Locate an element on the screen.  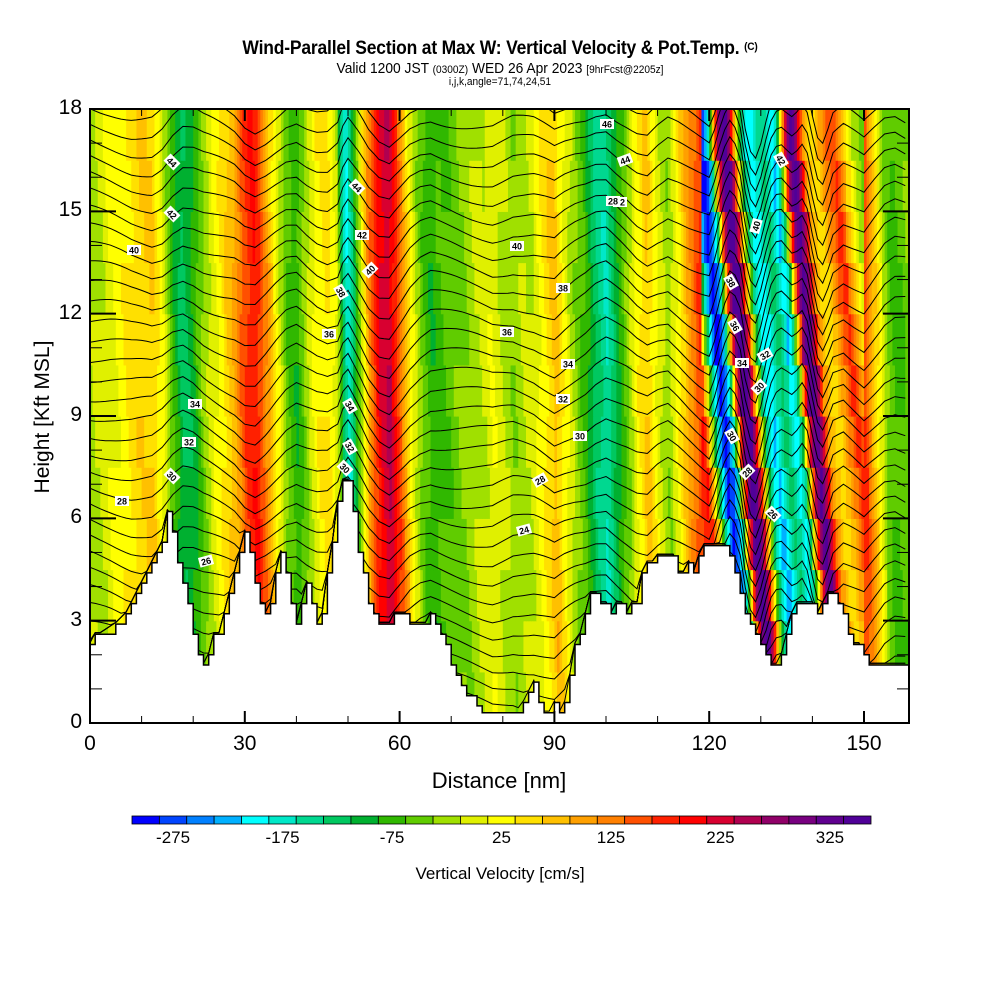
colorbar-swatch is located at coordinates (446, 820).